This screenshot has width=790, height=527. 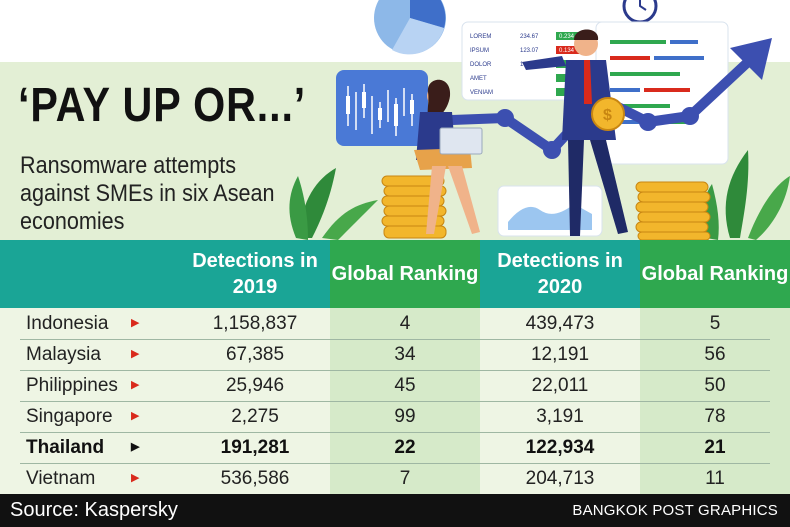 What do you see at coordinates (715, 354) in the screenshot?
I see `ranking-2020-cell: 56` at bounding box center [715, 354].